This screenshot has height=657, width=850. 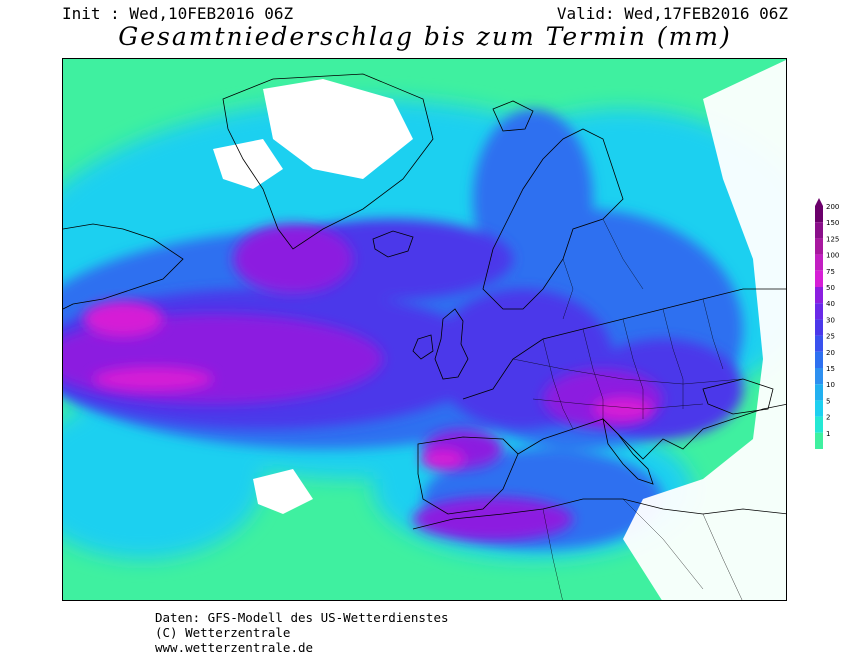 I want to click on legend-level-label: 125, so click(x=832, y=239).